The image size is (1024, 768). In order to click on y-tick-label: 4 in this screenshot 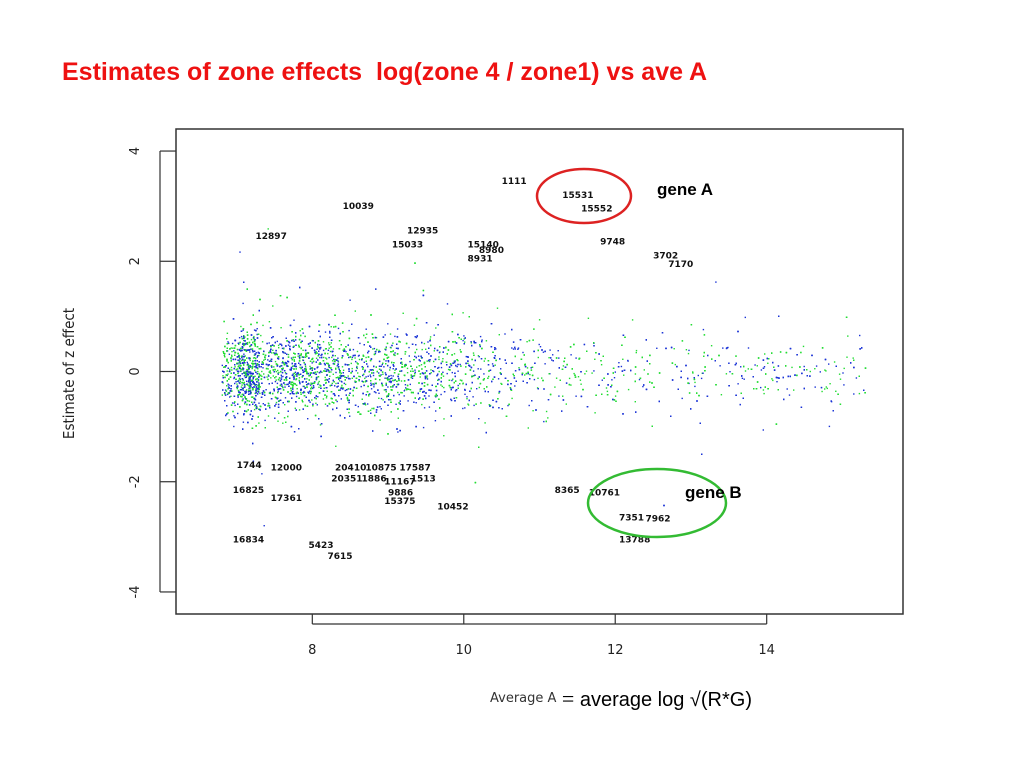, I will do `click(135, 151)`.